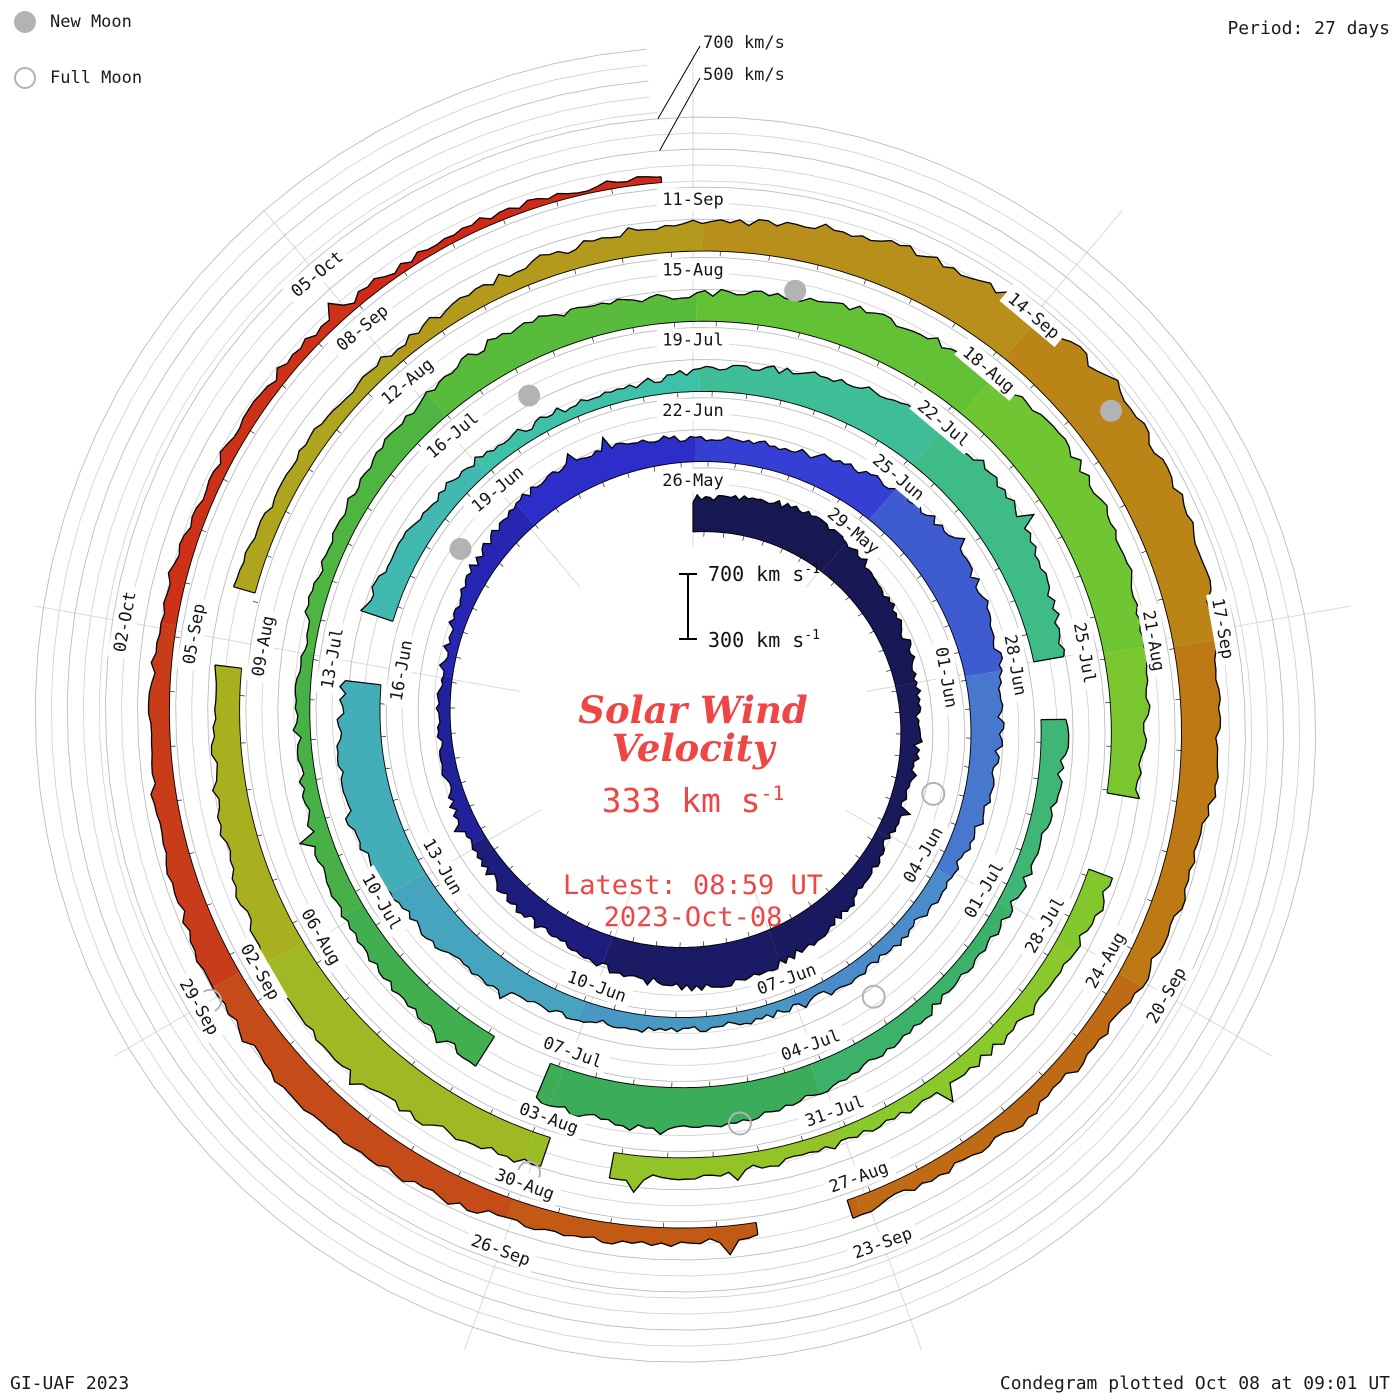  I want to click on svg-text: 26-May, so click(692, 481).